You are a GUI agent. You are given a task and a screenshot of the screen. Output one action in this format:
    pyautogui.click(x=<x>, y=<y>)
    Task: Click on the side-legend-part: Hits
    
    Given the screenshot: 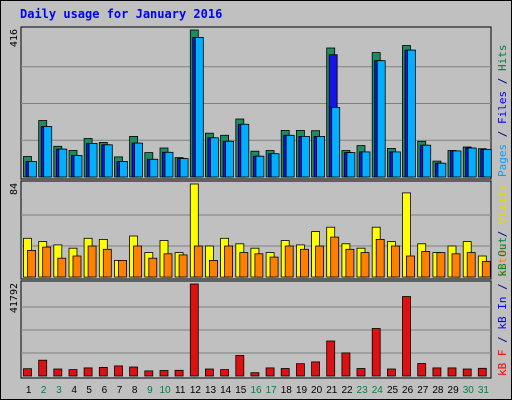 What is the action you would take?
    pyautogui.click(x=502, y=58)
    